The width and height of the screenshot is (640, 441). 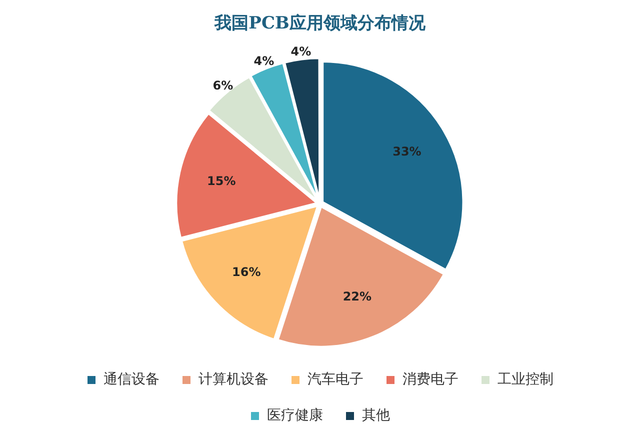 I want to click on legend-label: 通信设备, so click(x=132, y=380).